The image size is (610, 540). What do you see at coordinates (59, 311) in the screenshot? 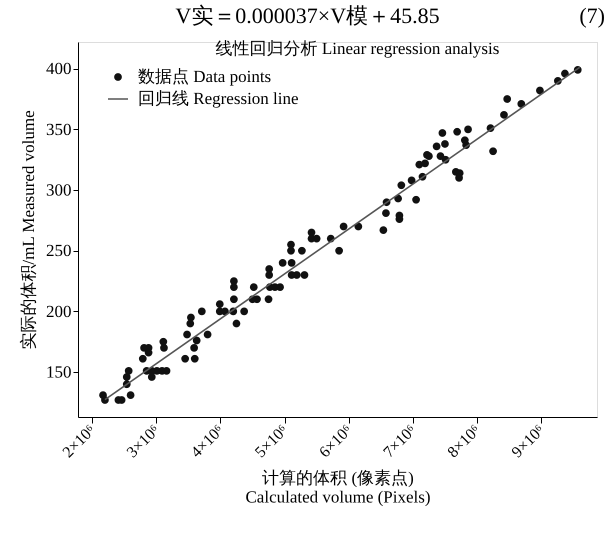
I see `y-tick-label: 200` at bounding box center [59, 311].